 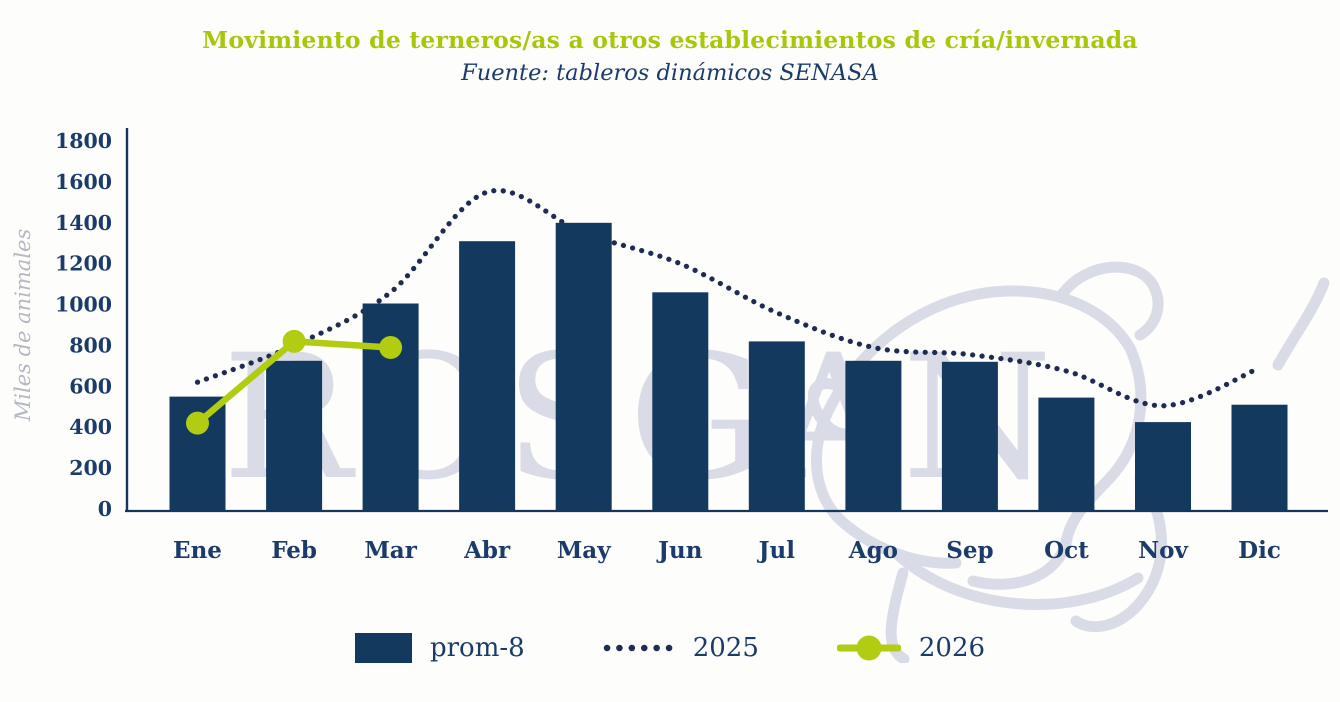 I want to click on legend-item-prom8: prom-8, so click(x=439, y=648).